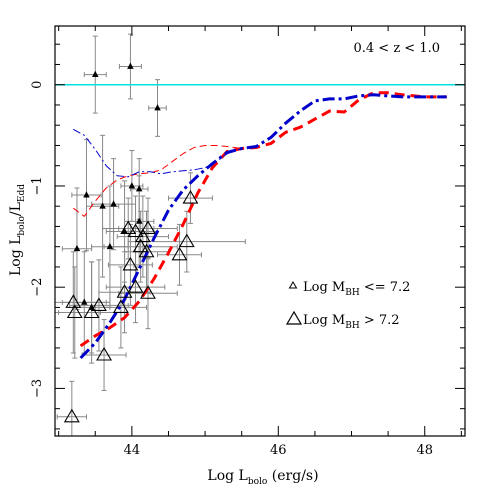  Describe the element at coordinates (347, 305) in the screenshot. I see `legend: Log MBH <= 7.2 Log MBH > 7.2` at that location.